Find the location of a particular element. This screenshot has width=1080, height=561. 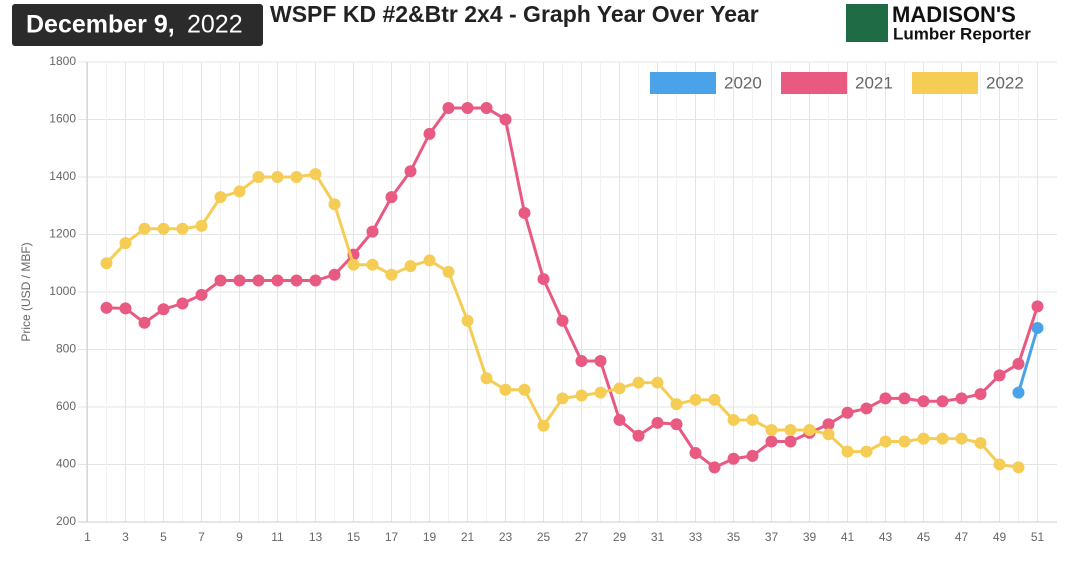

logo-mark is located at coordinates (867, 23).